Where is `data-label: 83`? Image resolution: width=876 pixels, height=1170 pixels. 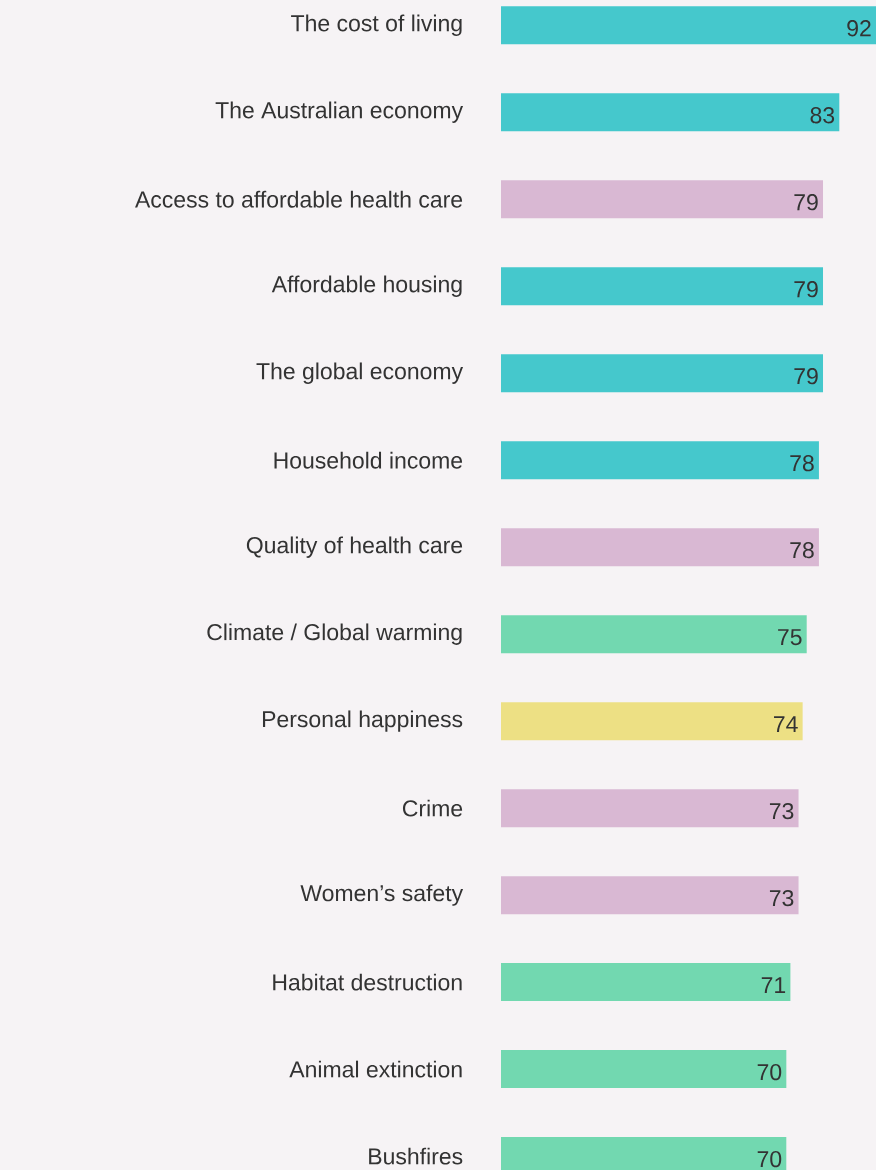 data-label: 83 is located at coordinates (822, 115).